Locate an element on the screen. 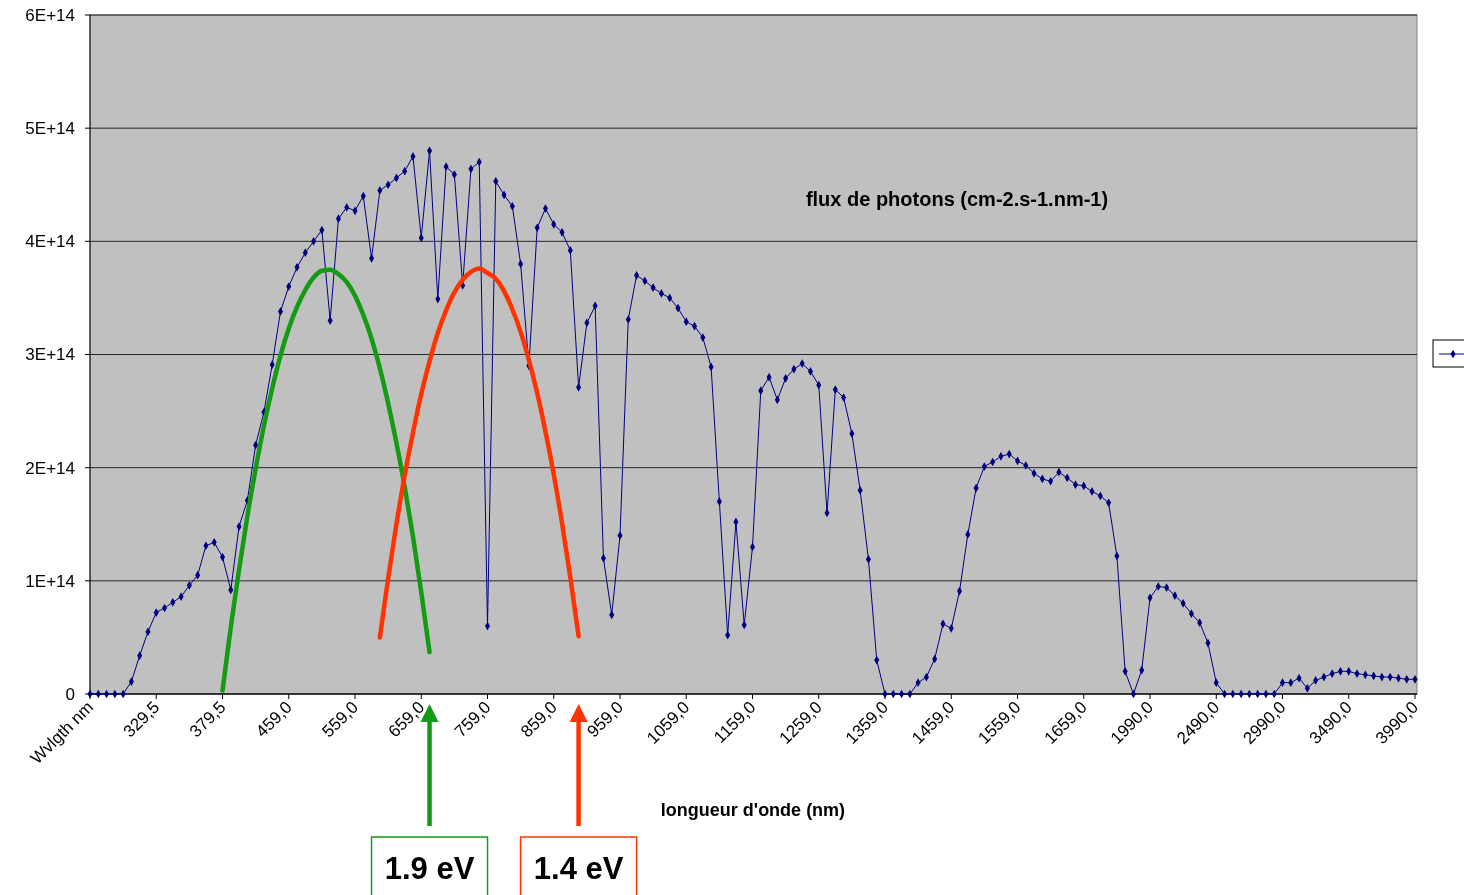  y-tick-label: 3E+14 is located at coordinates (50, 355).